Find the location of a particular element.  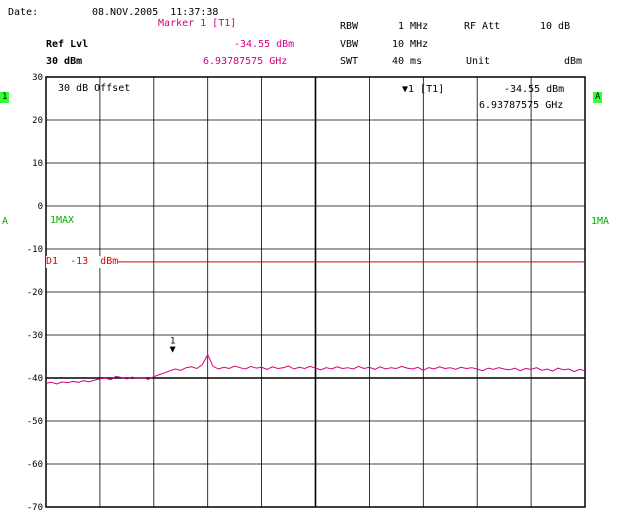

y-tick-label: -70 is located at coordinates (35, 508).